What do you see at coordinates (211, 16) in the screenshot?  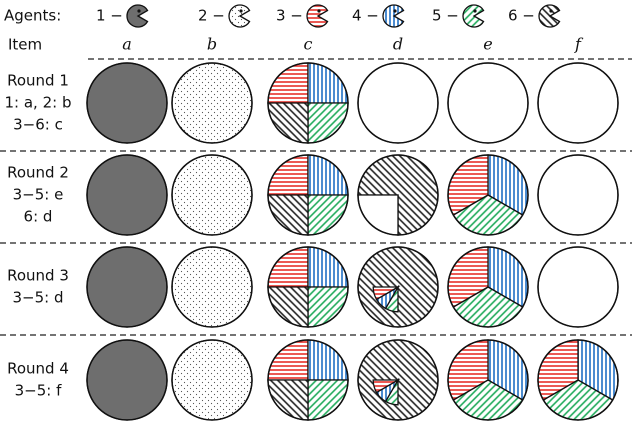 I see `legend-label: 2 −` at bounding box center [211, 16].